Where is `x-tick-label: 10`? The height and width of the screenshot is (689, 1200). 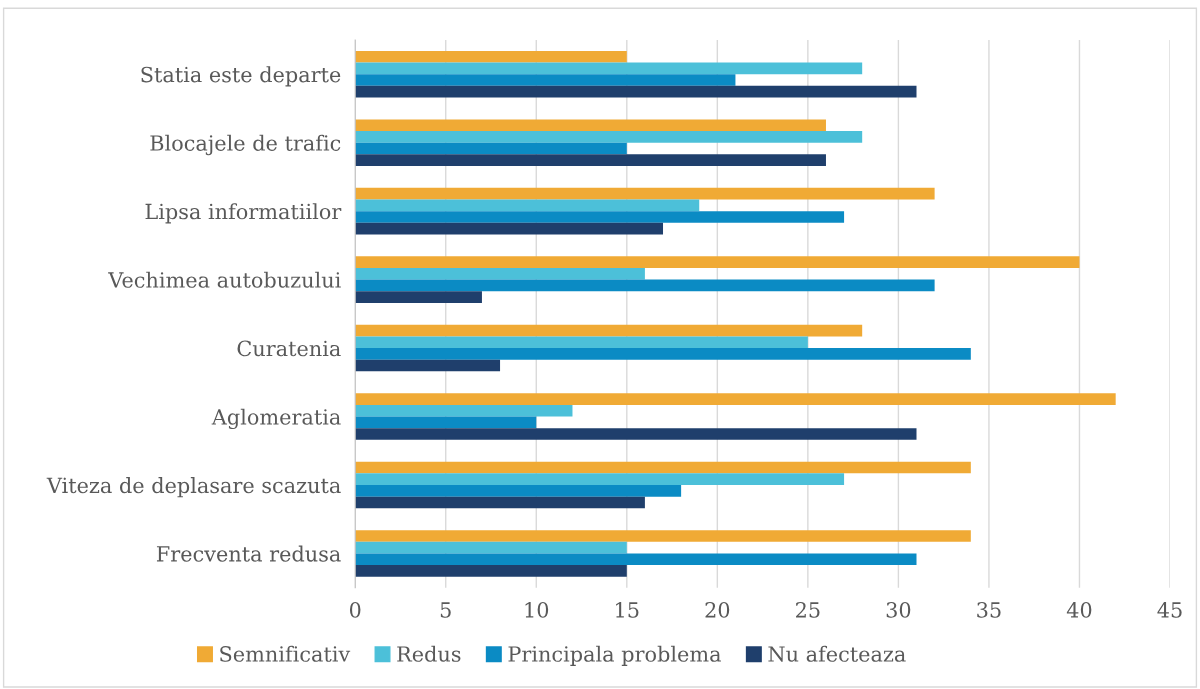
x-tick-label: 10 is located at coordinates (537, 609).